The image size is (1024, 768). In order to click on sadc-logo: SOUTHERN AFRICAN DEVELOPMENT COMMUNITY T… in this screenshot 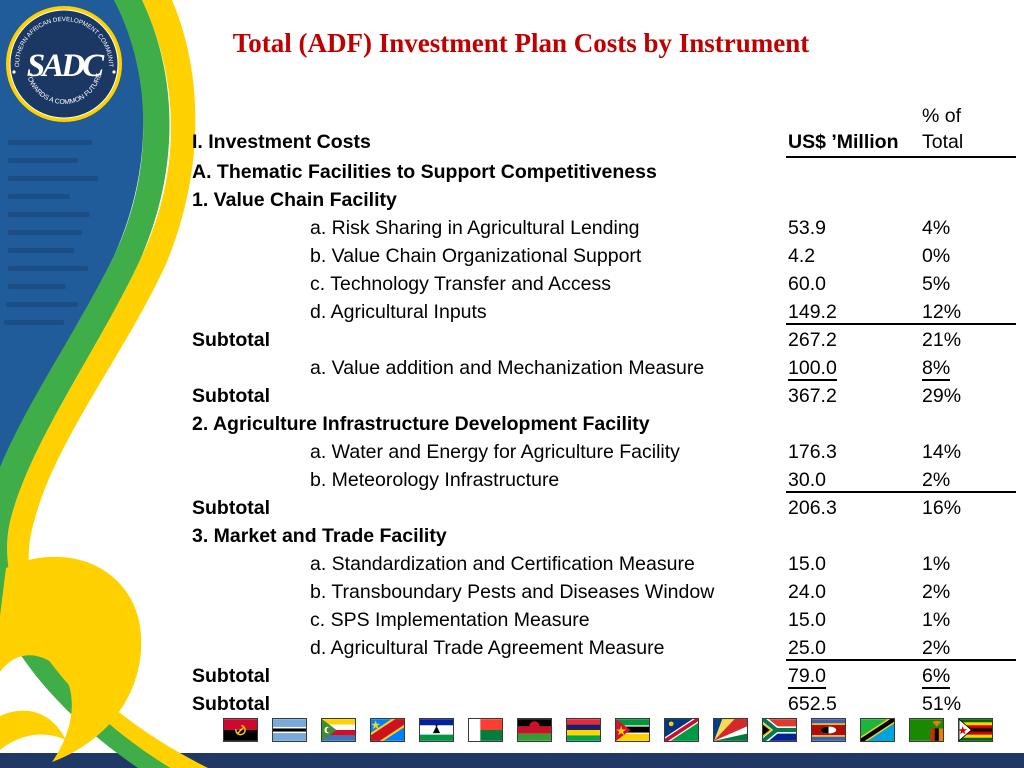, I will do `click(62, 62)`.